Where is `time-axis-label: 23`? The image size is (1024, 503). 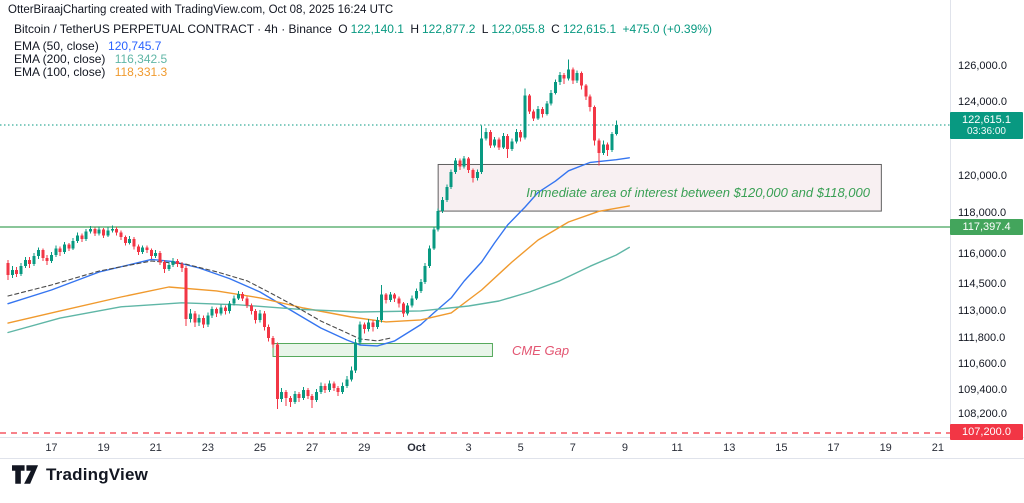 time-axis-label: 23 is located at coordinates (208, 448).